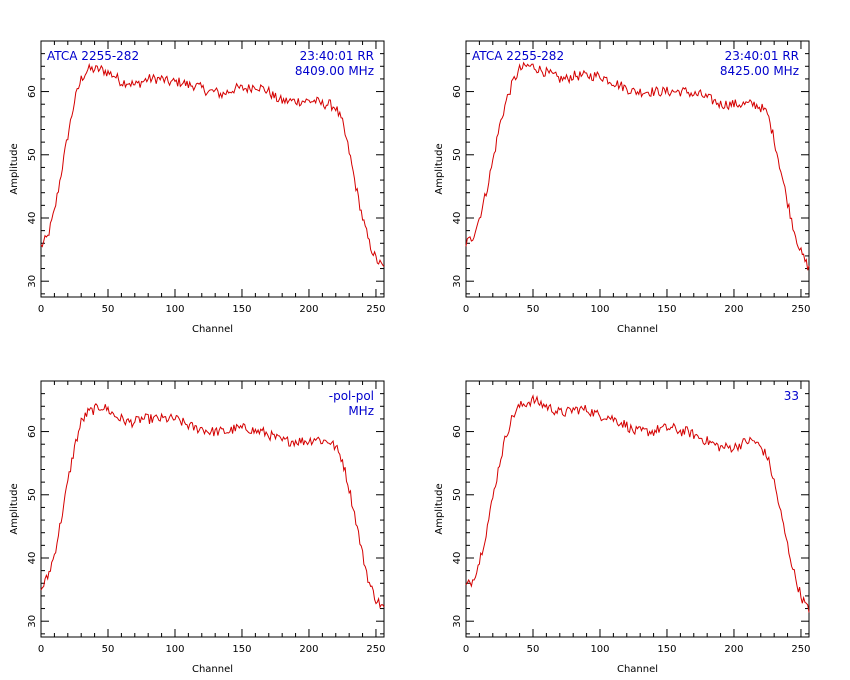 Image resolution: width=850 pixels, height=680 pixels. What do you see at coordinates (759, 71) in the screenshot?
I see `info-annotation: 8425.00 MHz` at bounding box center [759, 71].